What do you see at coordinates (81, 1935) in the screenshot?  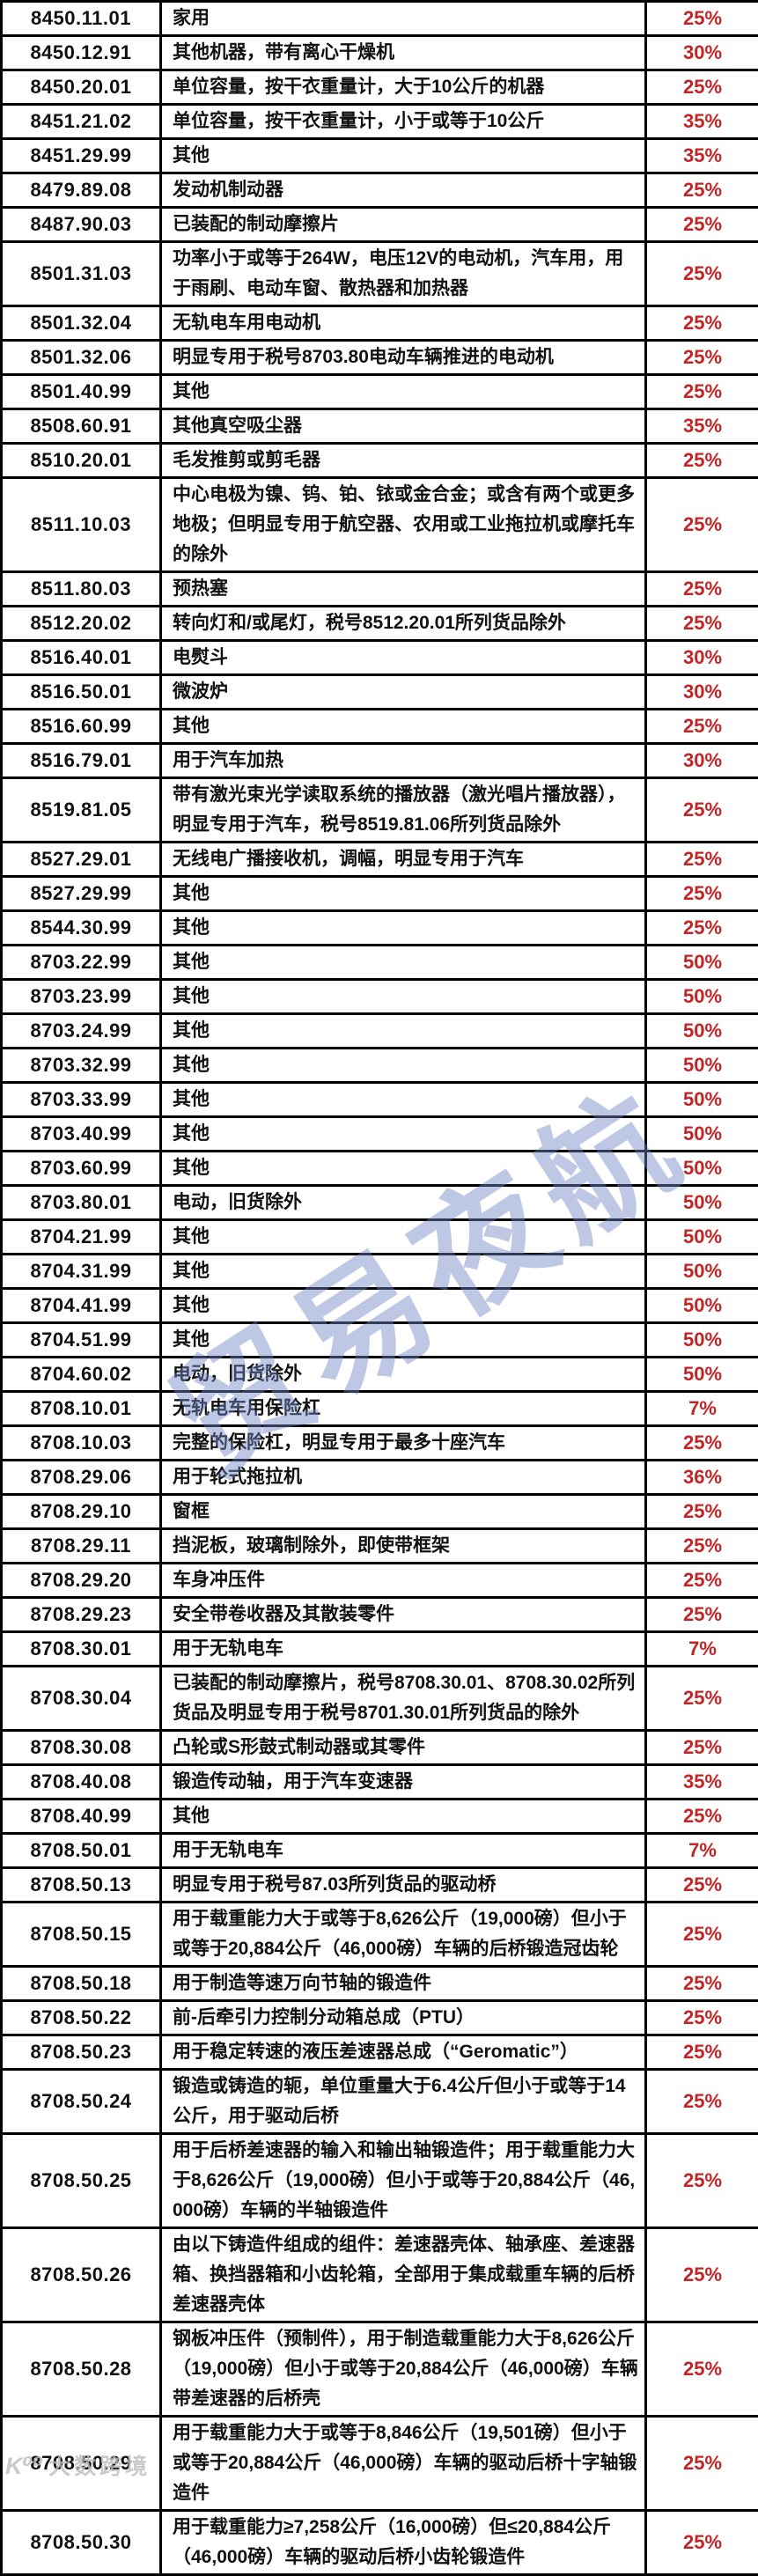 I see `code-cell: 8708.50.15` at bounding box center [81, 1935].